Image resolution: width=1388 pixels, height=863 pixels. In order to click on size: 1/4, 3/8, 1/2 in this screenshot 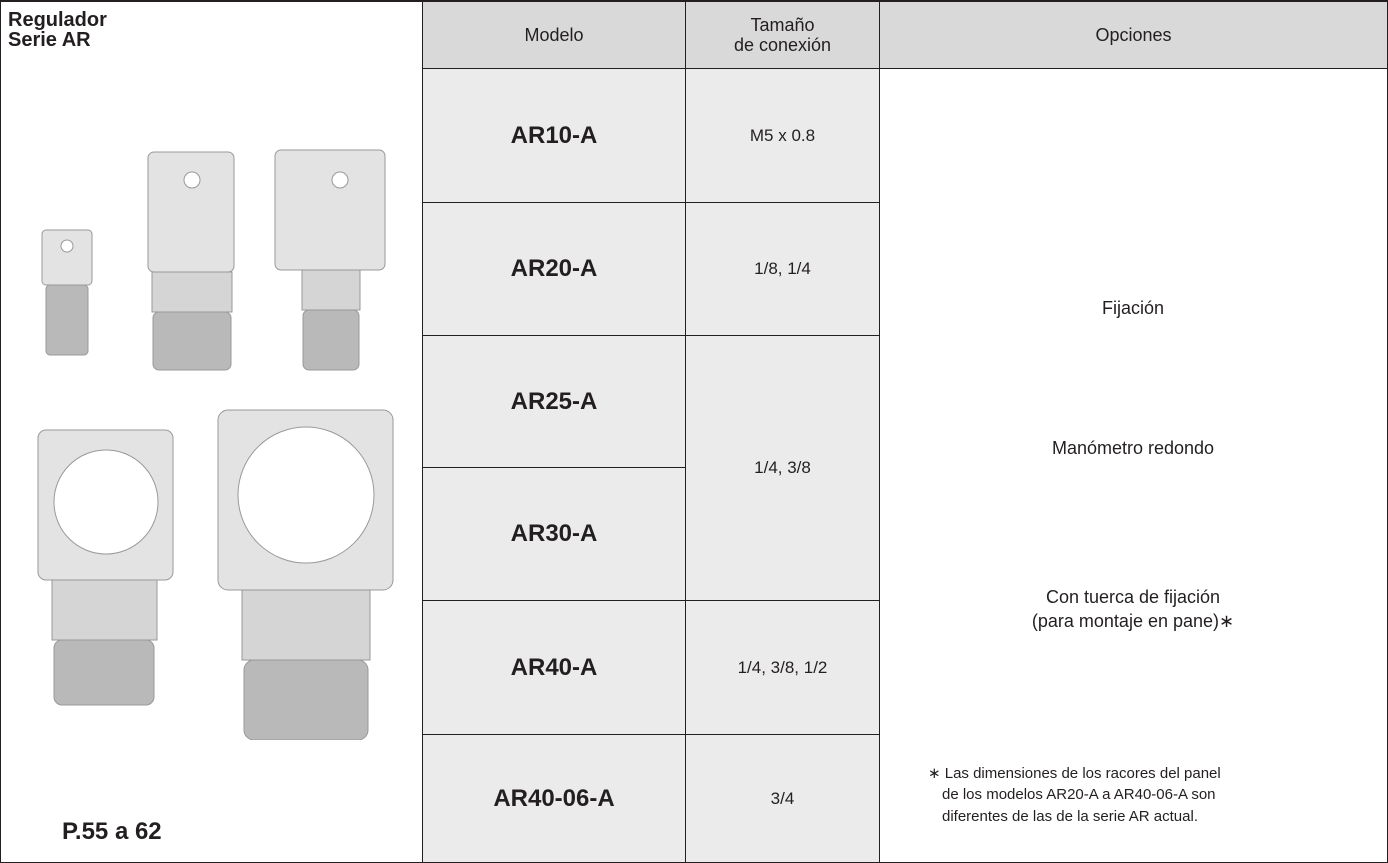, I will do `click(782, 667)`.